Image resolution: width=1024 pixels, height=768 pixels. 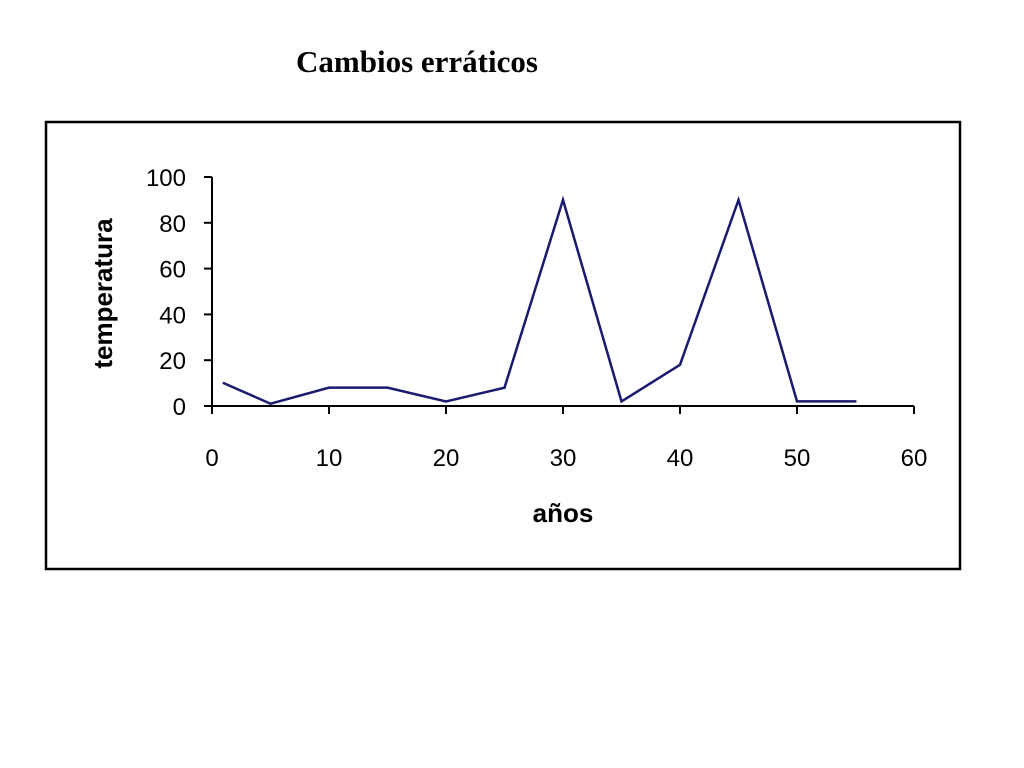 What do you see at coordinates (172, 270) in the screenshot?
I see `y-tick-label: 60` at bounding box center [172, 270].